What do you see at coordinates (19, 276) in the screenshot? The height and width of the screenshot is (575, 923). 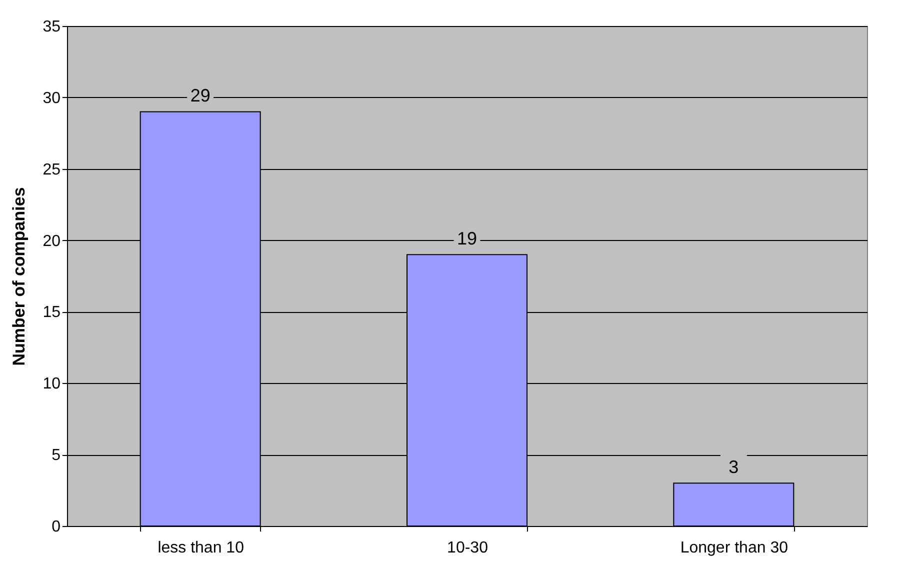 I see `y-axis-title: Number of companies` at bounding box center [19, 276].